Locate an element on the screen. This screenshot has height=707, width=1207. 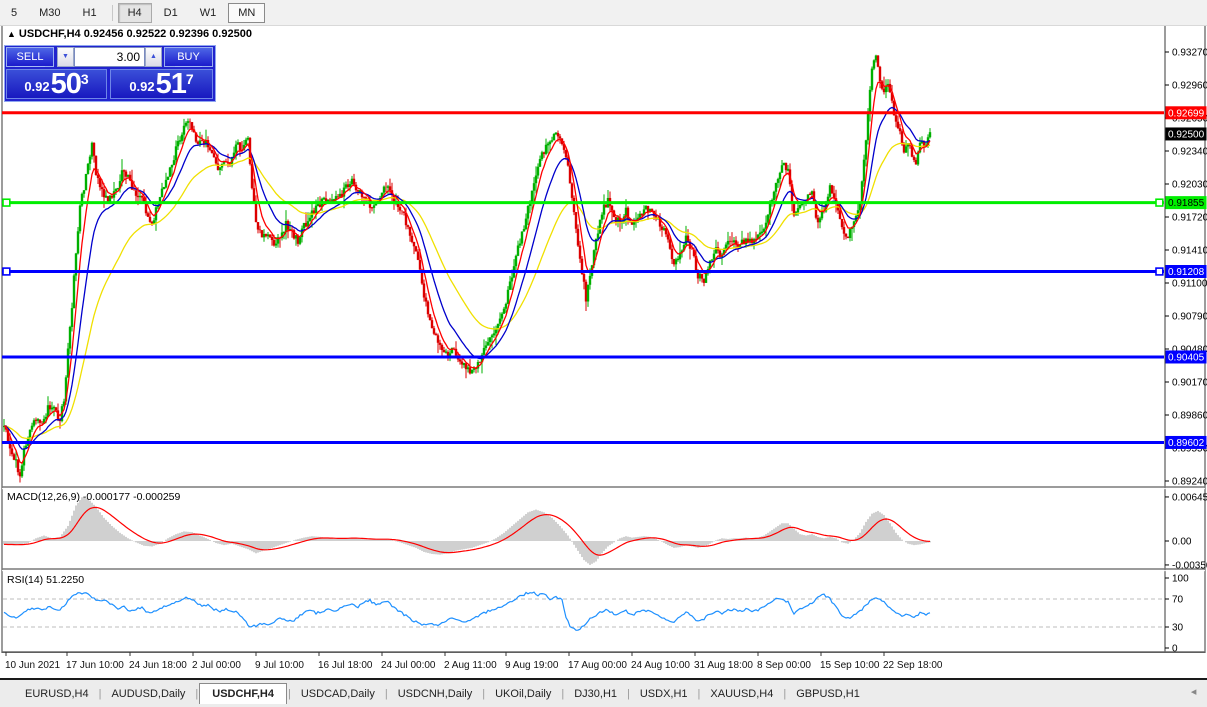
tab-usdcnh-daily: USDCNH,Daily is located at coordinates (435, 693).